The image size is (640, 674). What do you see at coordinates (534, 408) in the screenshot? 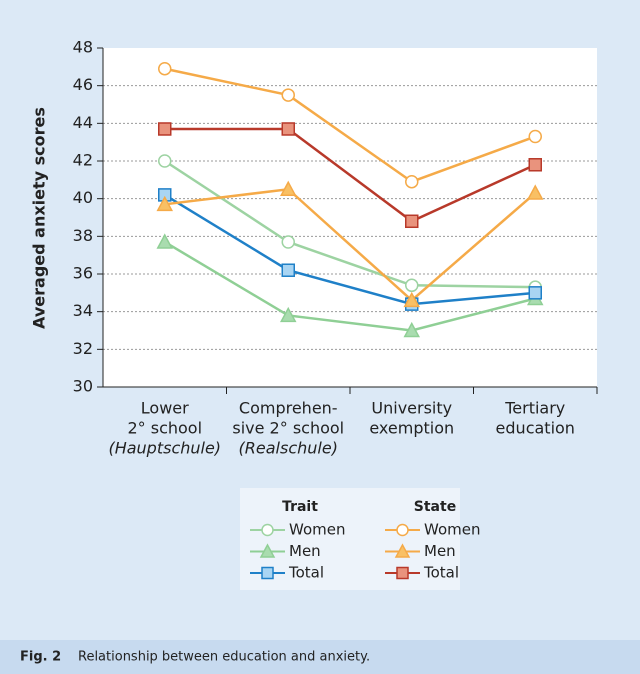
I see `x-tick-label: Tertiary` at bounding box center [534, 408].